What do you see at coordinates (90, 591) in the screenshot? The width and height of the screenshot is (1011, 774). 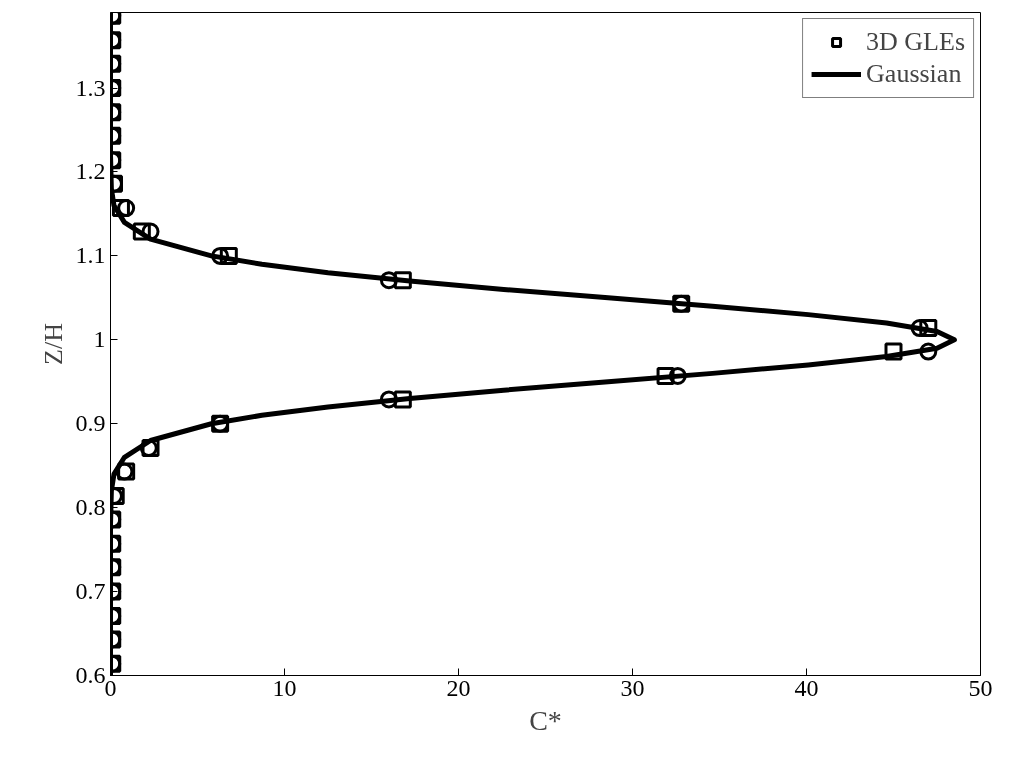 I see `y-tick-label: 0.7` at bounding box center [90, 591].